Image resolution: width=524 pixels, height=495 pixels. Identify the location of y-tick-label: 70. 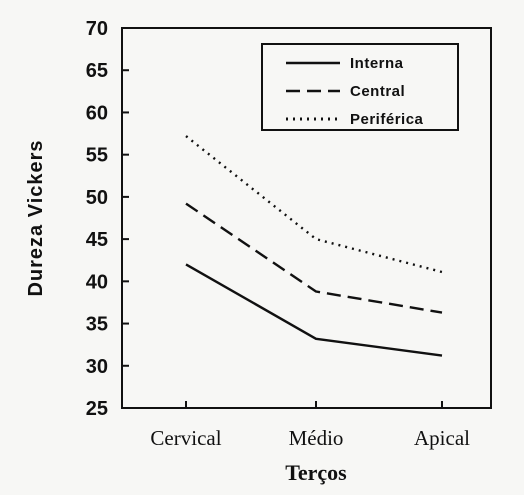
(97, 29).